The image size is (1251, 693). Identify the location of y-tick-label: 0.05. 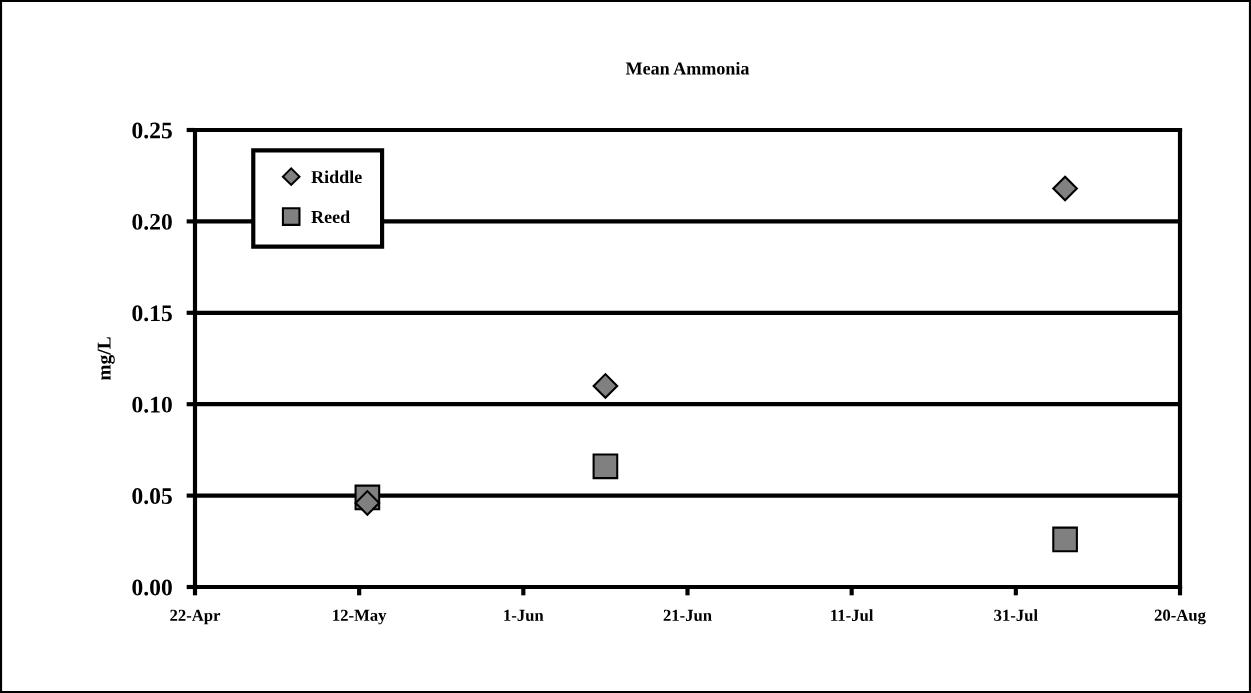
(152, 496).